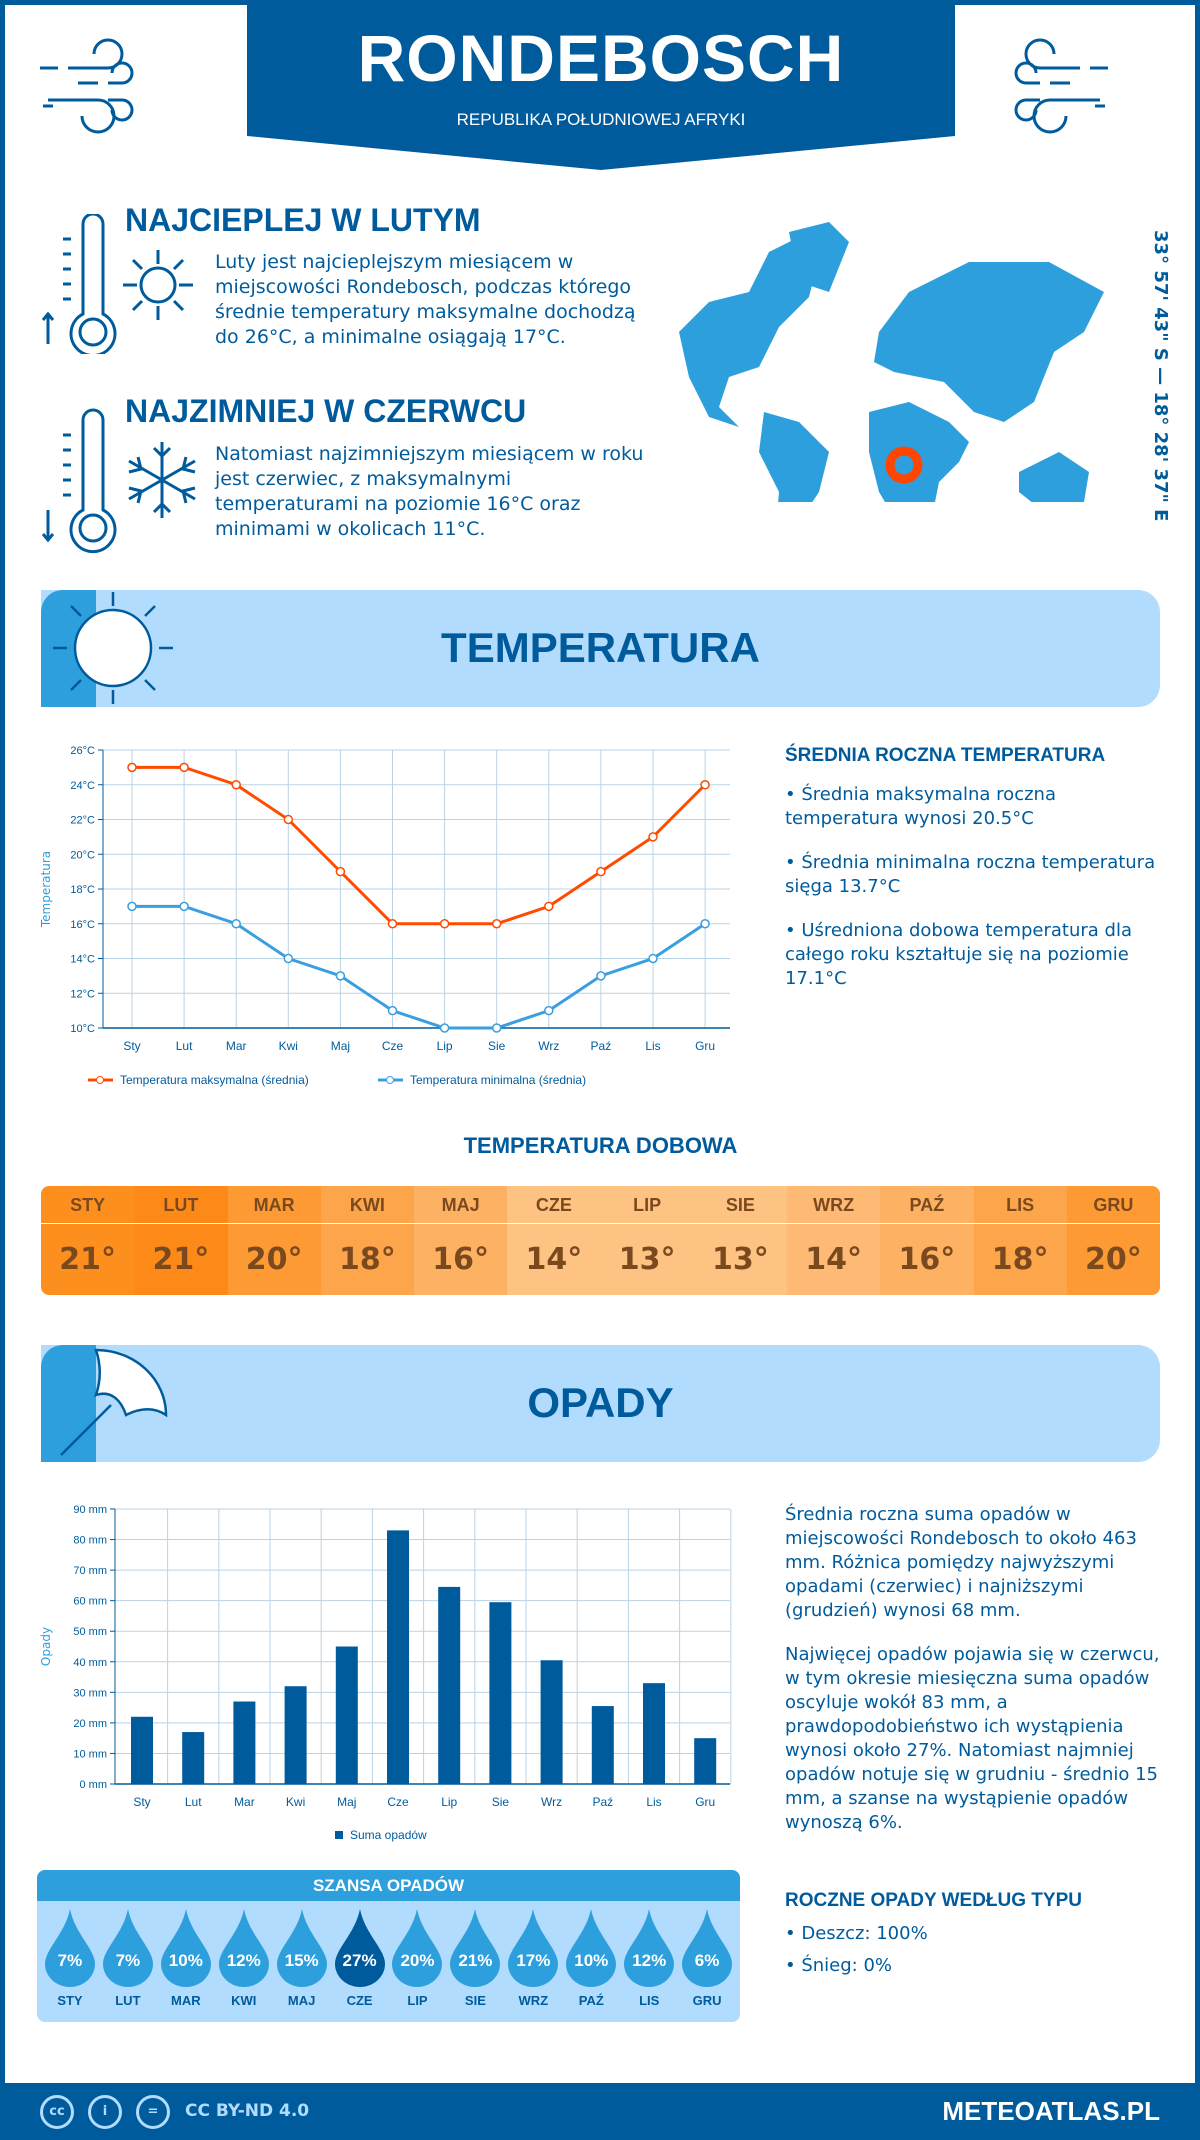  Describe the element at coordinates (303, 220) in the screenshot. I see `warmest-title: NAJCIEPLEJ W LUTYM` at that location.